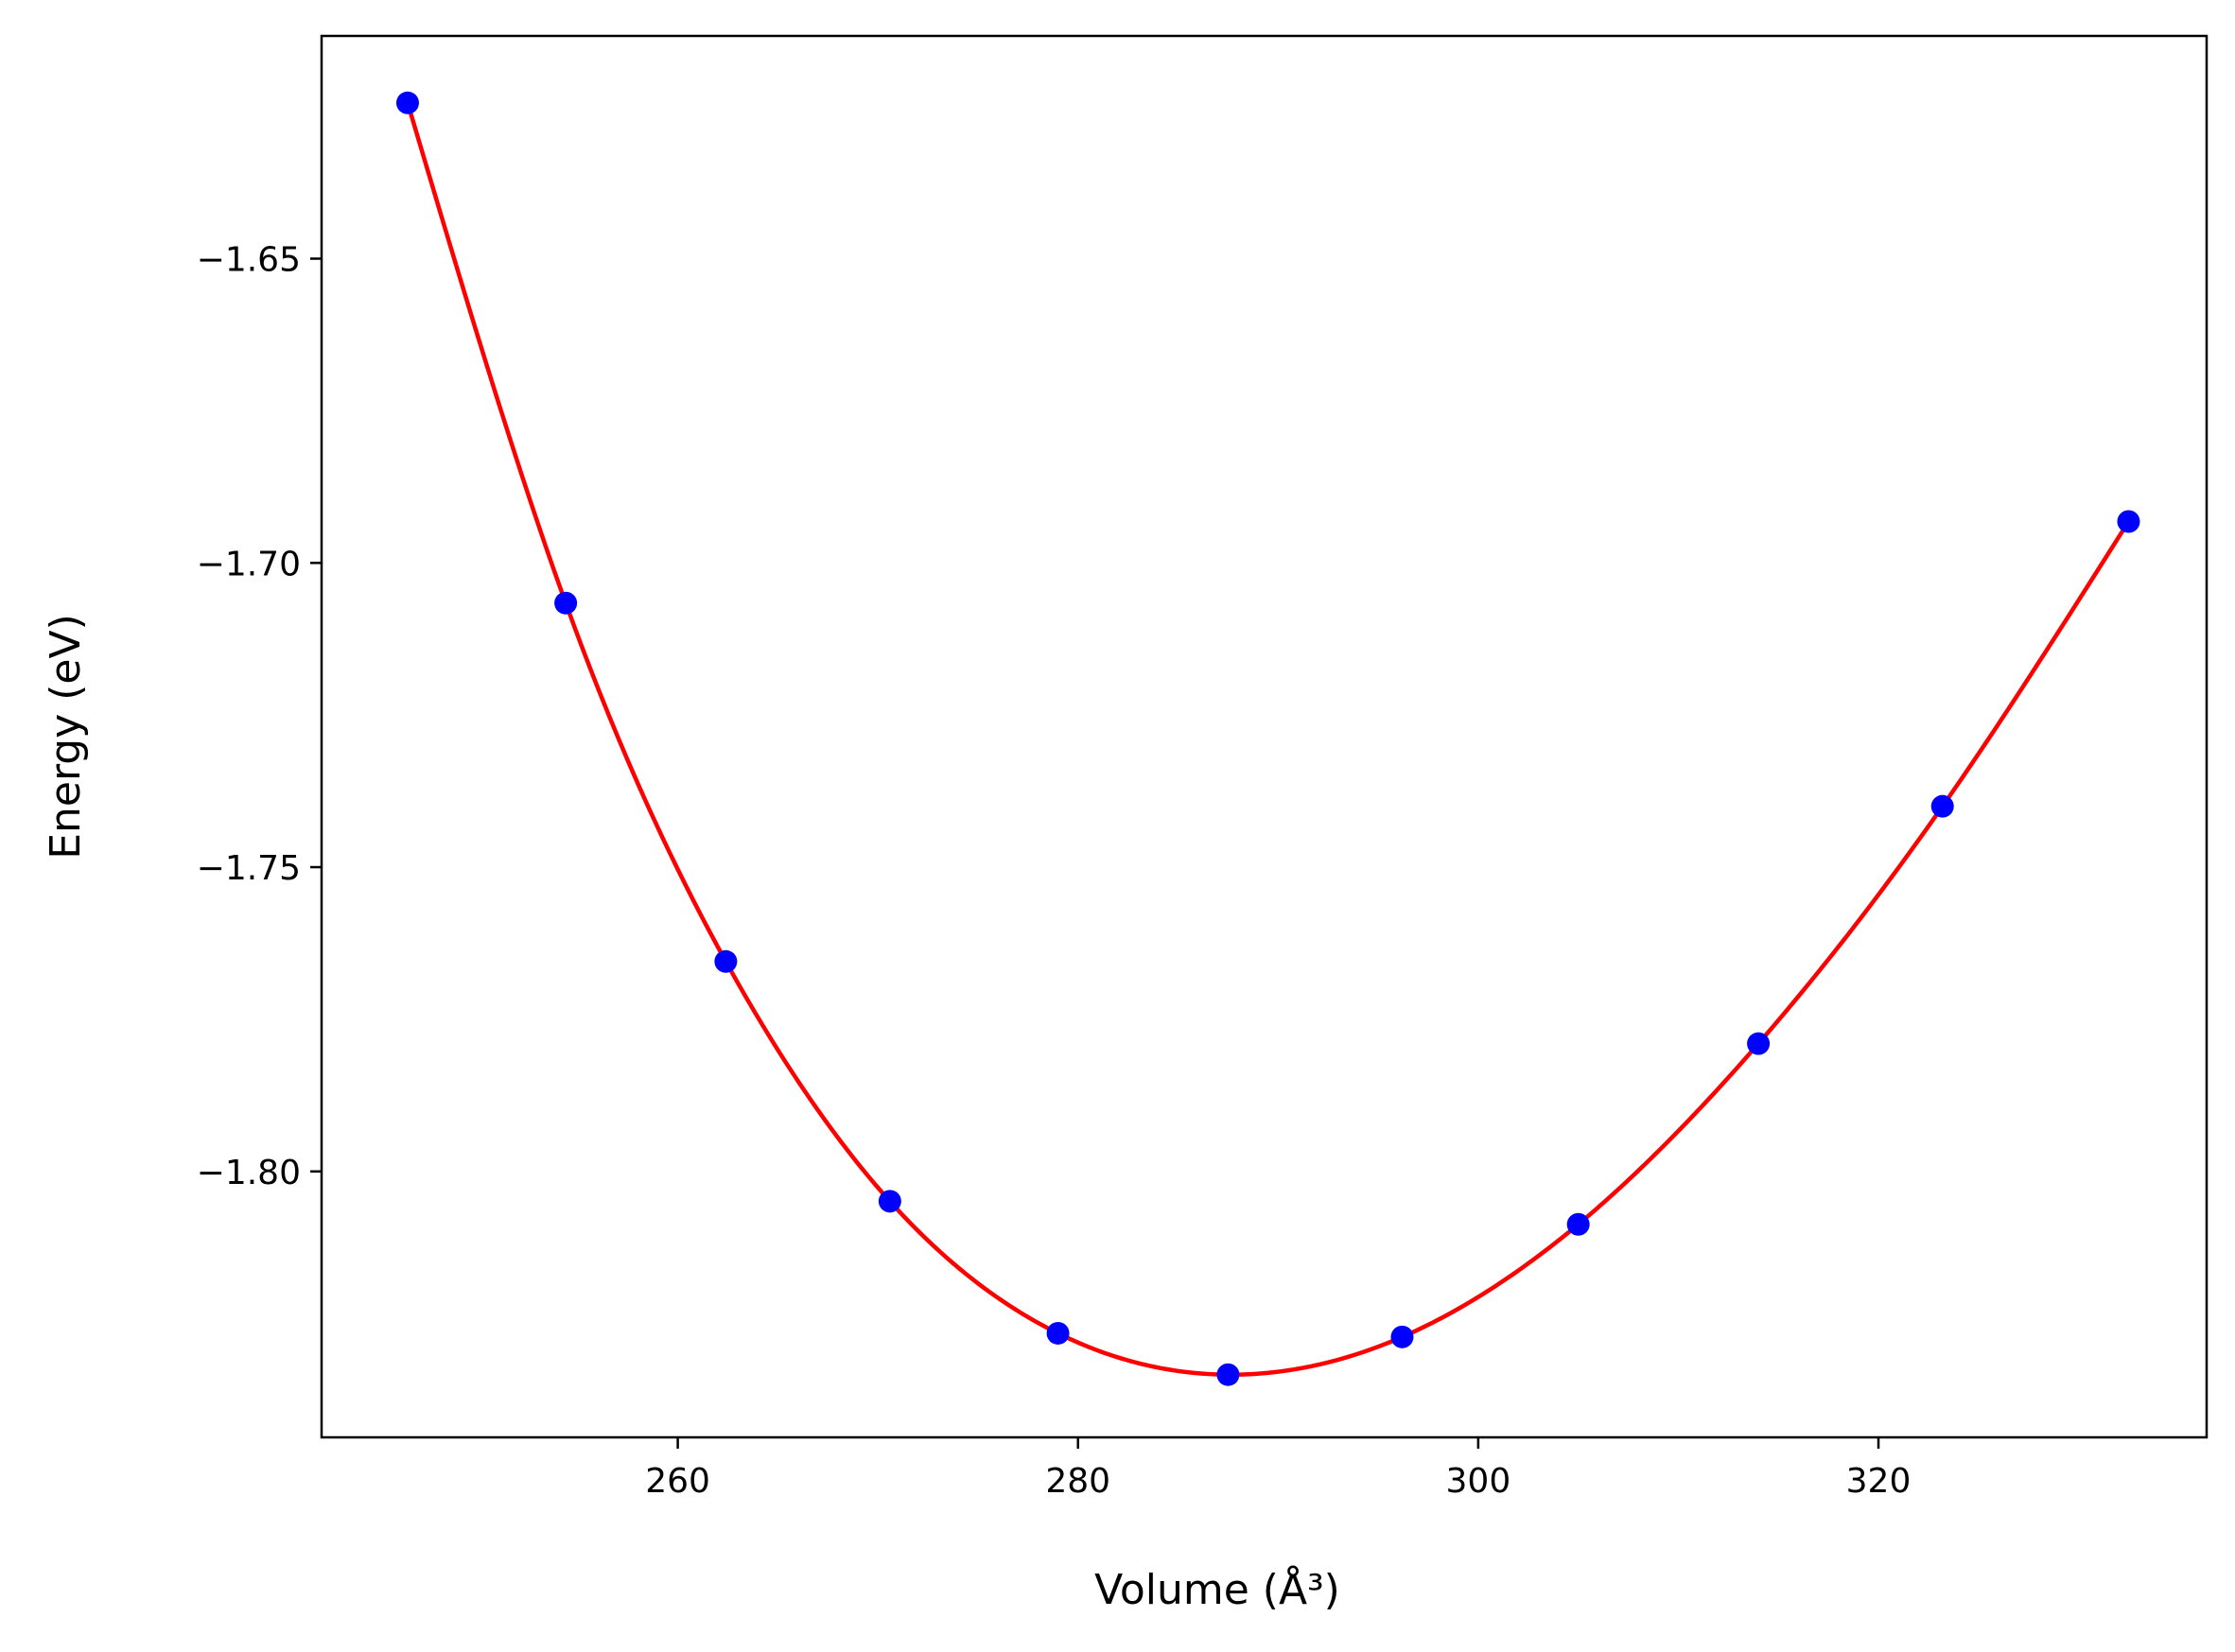 The image size is (2235, 1652). What do you see at coordinates (1478, 1482) in the screenshot?
I see `x-tick-label: 300` at bounding box center [1478, 1482].